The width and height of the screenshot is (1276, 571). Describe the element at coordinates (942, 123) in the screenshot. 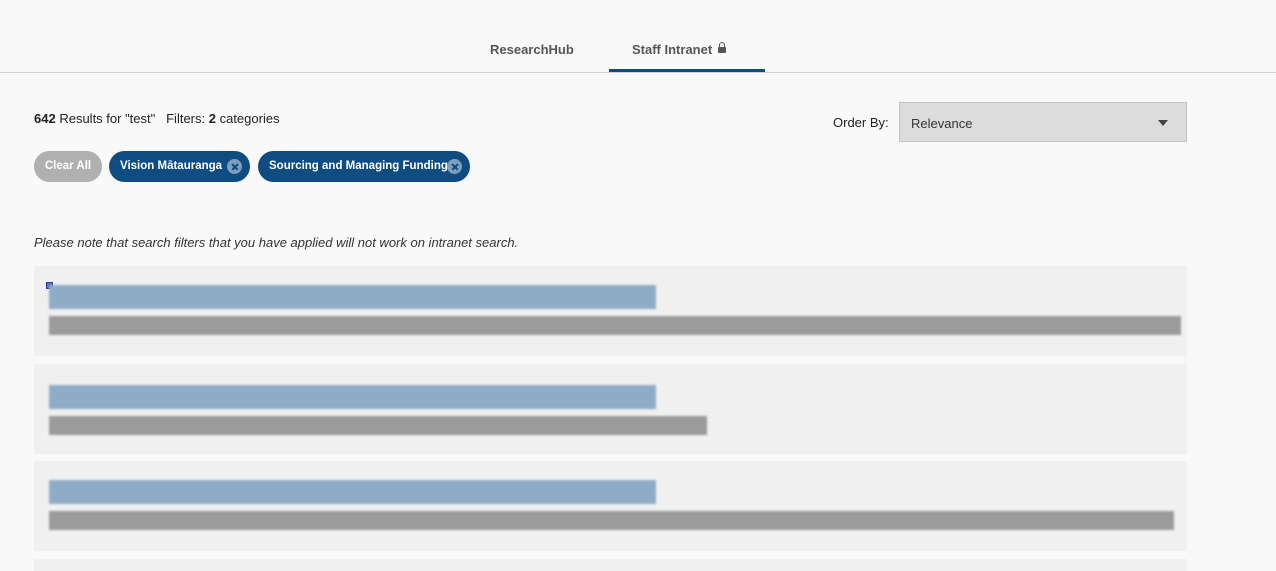

I see `order-by-value: Relevance` at that location.